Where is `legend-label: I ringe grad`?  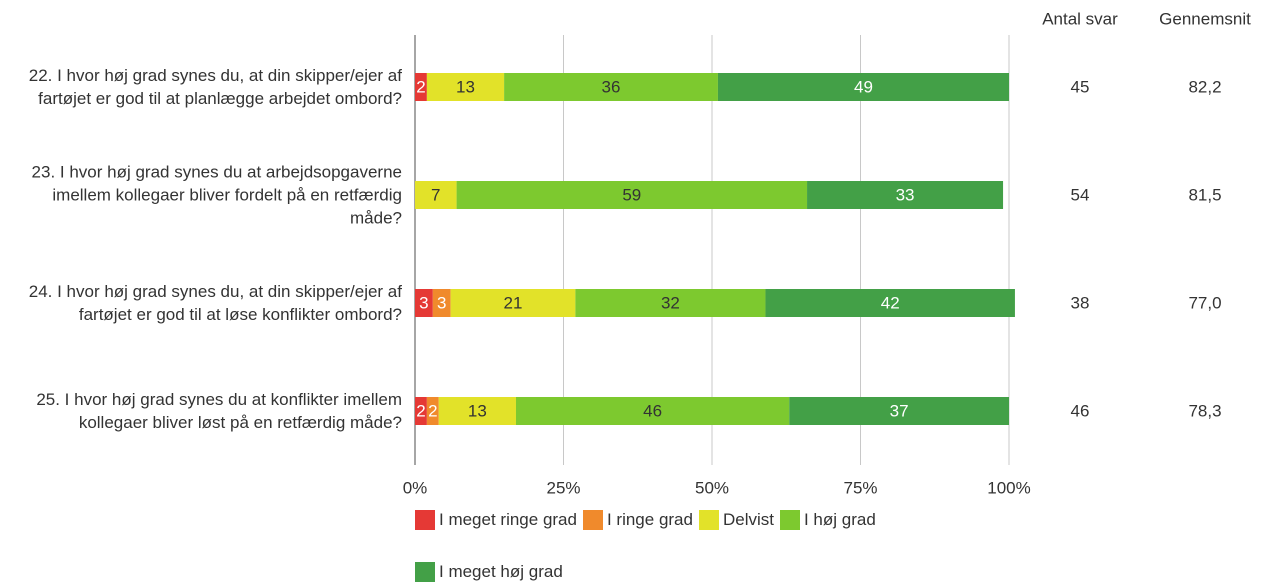 legend-label: I ringe grad is located at coordinates (649, 519).